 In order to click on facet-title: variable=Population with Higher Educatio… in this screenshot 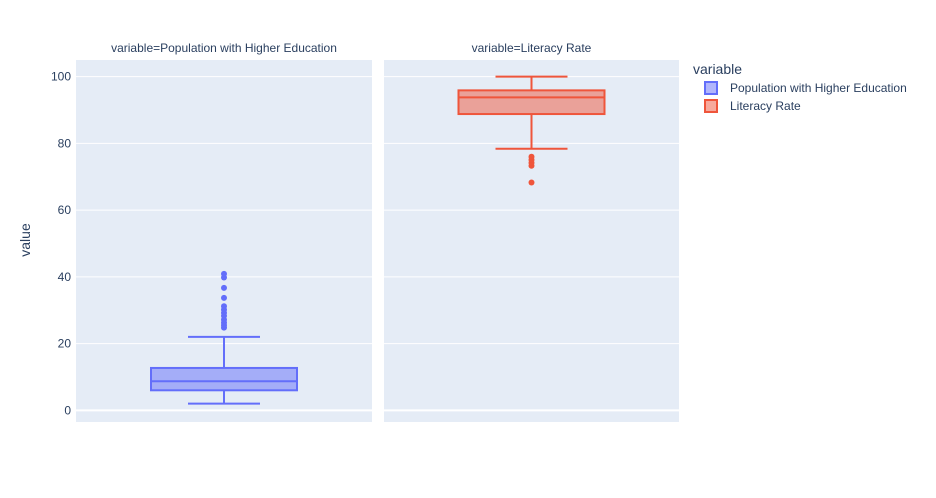, I will do `click(224, 48)`.